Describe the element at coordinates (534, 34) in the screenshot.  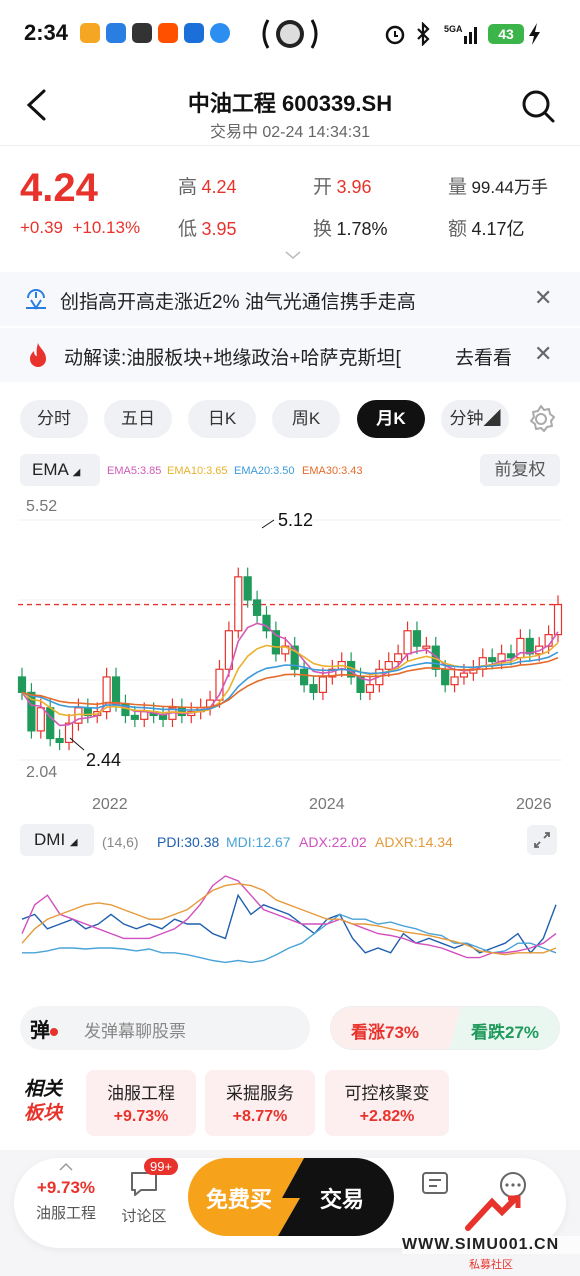
I see `charging-icon` at that location.